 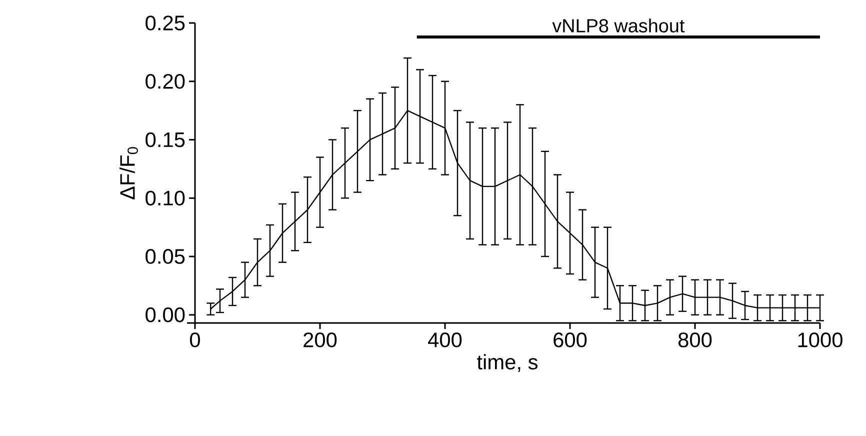 What do you see at coordinates (165, 314) in the screenshot?
I see `y-tick-label: 0.00` at bounding box center [165, 314].